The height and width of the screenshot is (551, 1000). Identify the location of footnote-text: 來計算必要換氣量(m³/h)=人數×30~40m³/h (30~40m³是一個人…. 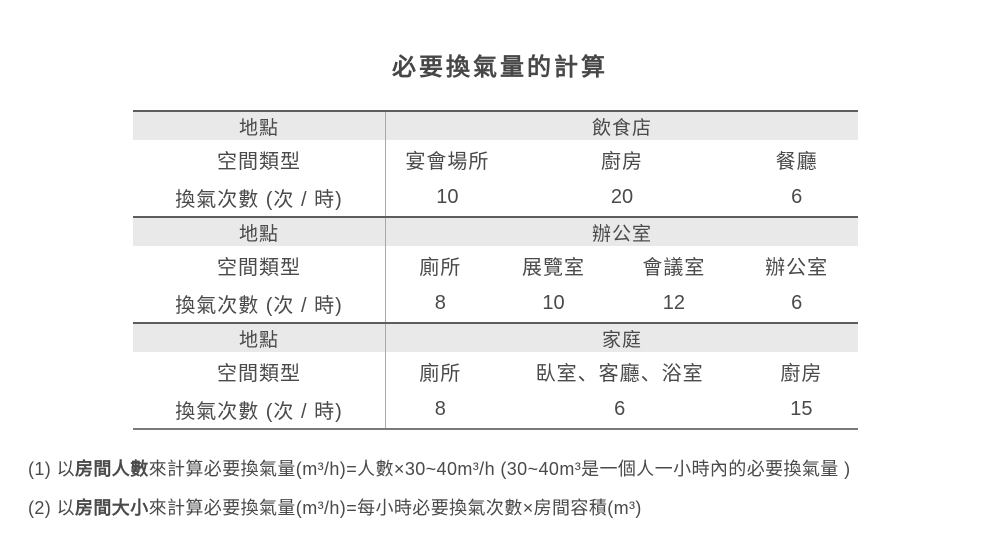
(499, 469).